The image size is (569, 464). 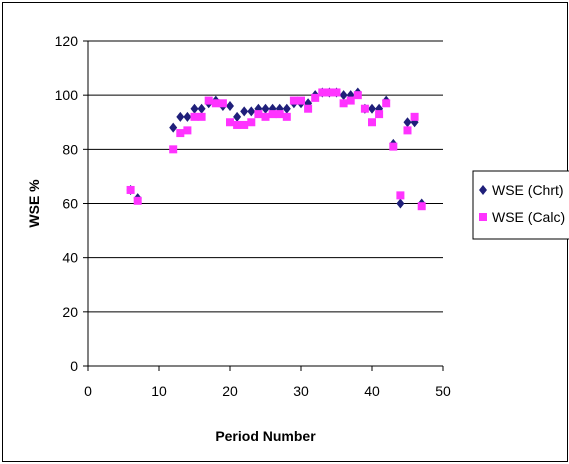 I want to click on legend: WSE (Chrt) WSE (Calc), so click(x=520, y=205).